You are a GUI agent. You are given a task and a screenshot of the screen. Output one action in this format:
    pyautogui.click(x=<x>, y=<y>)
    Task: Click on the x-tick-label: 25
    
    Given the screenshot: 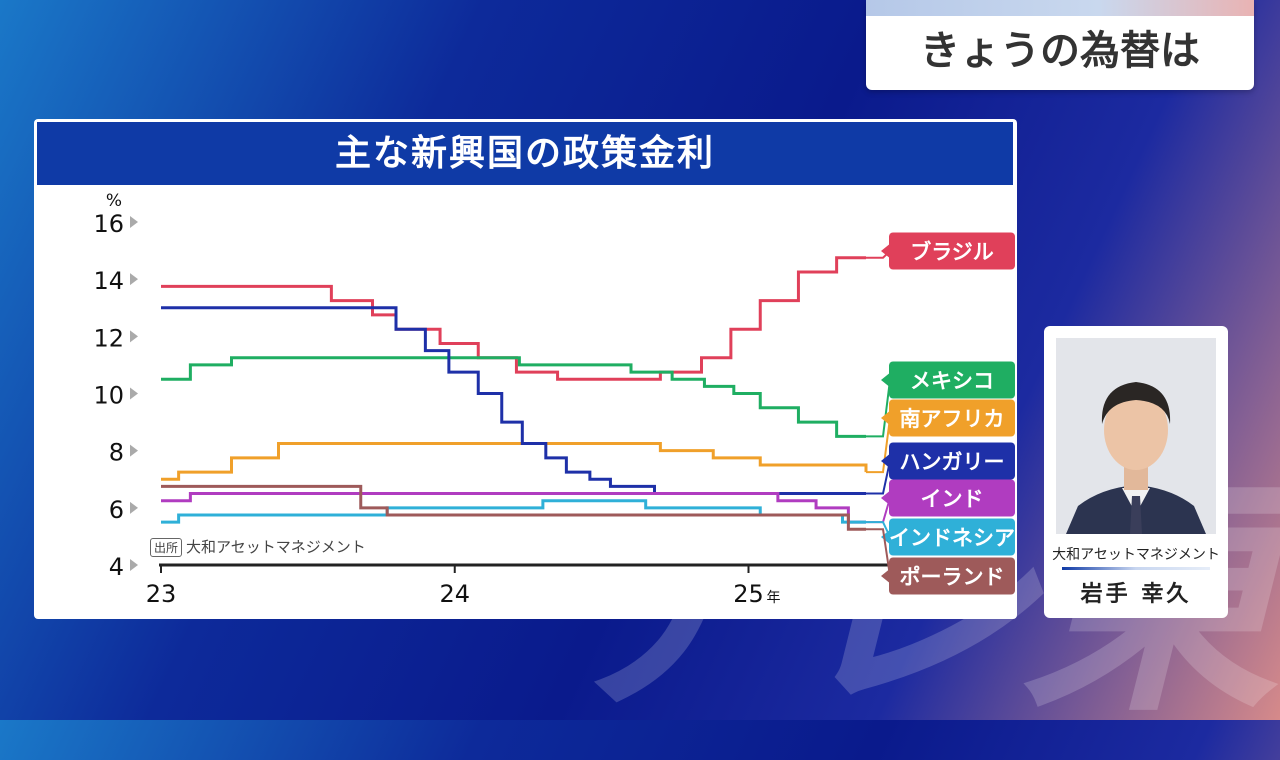 What is the action you would take?
    pyautogui.click(x=748, y=594)
    